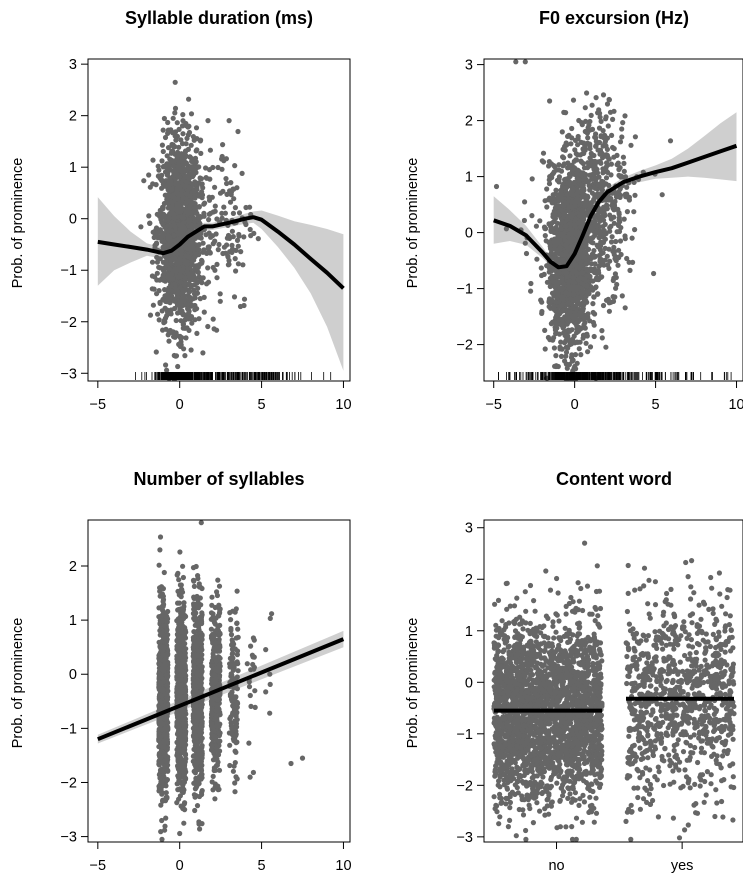  I want to click on y-tick-label: 0, so click(469, 234).